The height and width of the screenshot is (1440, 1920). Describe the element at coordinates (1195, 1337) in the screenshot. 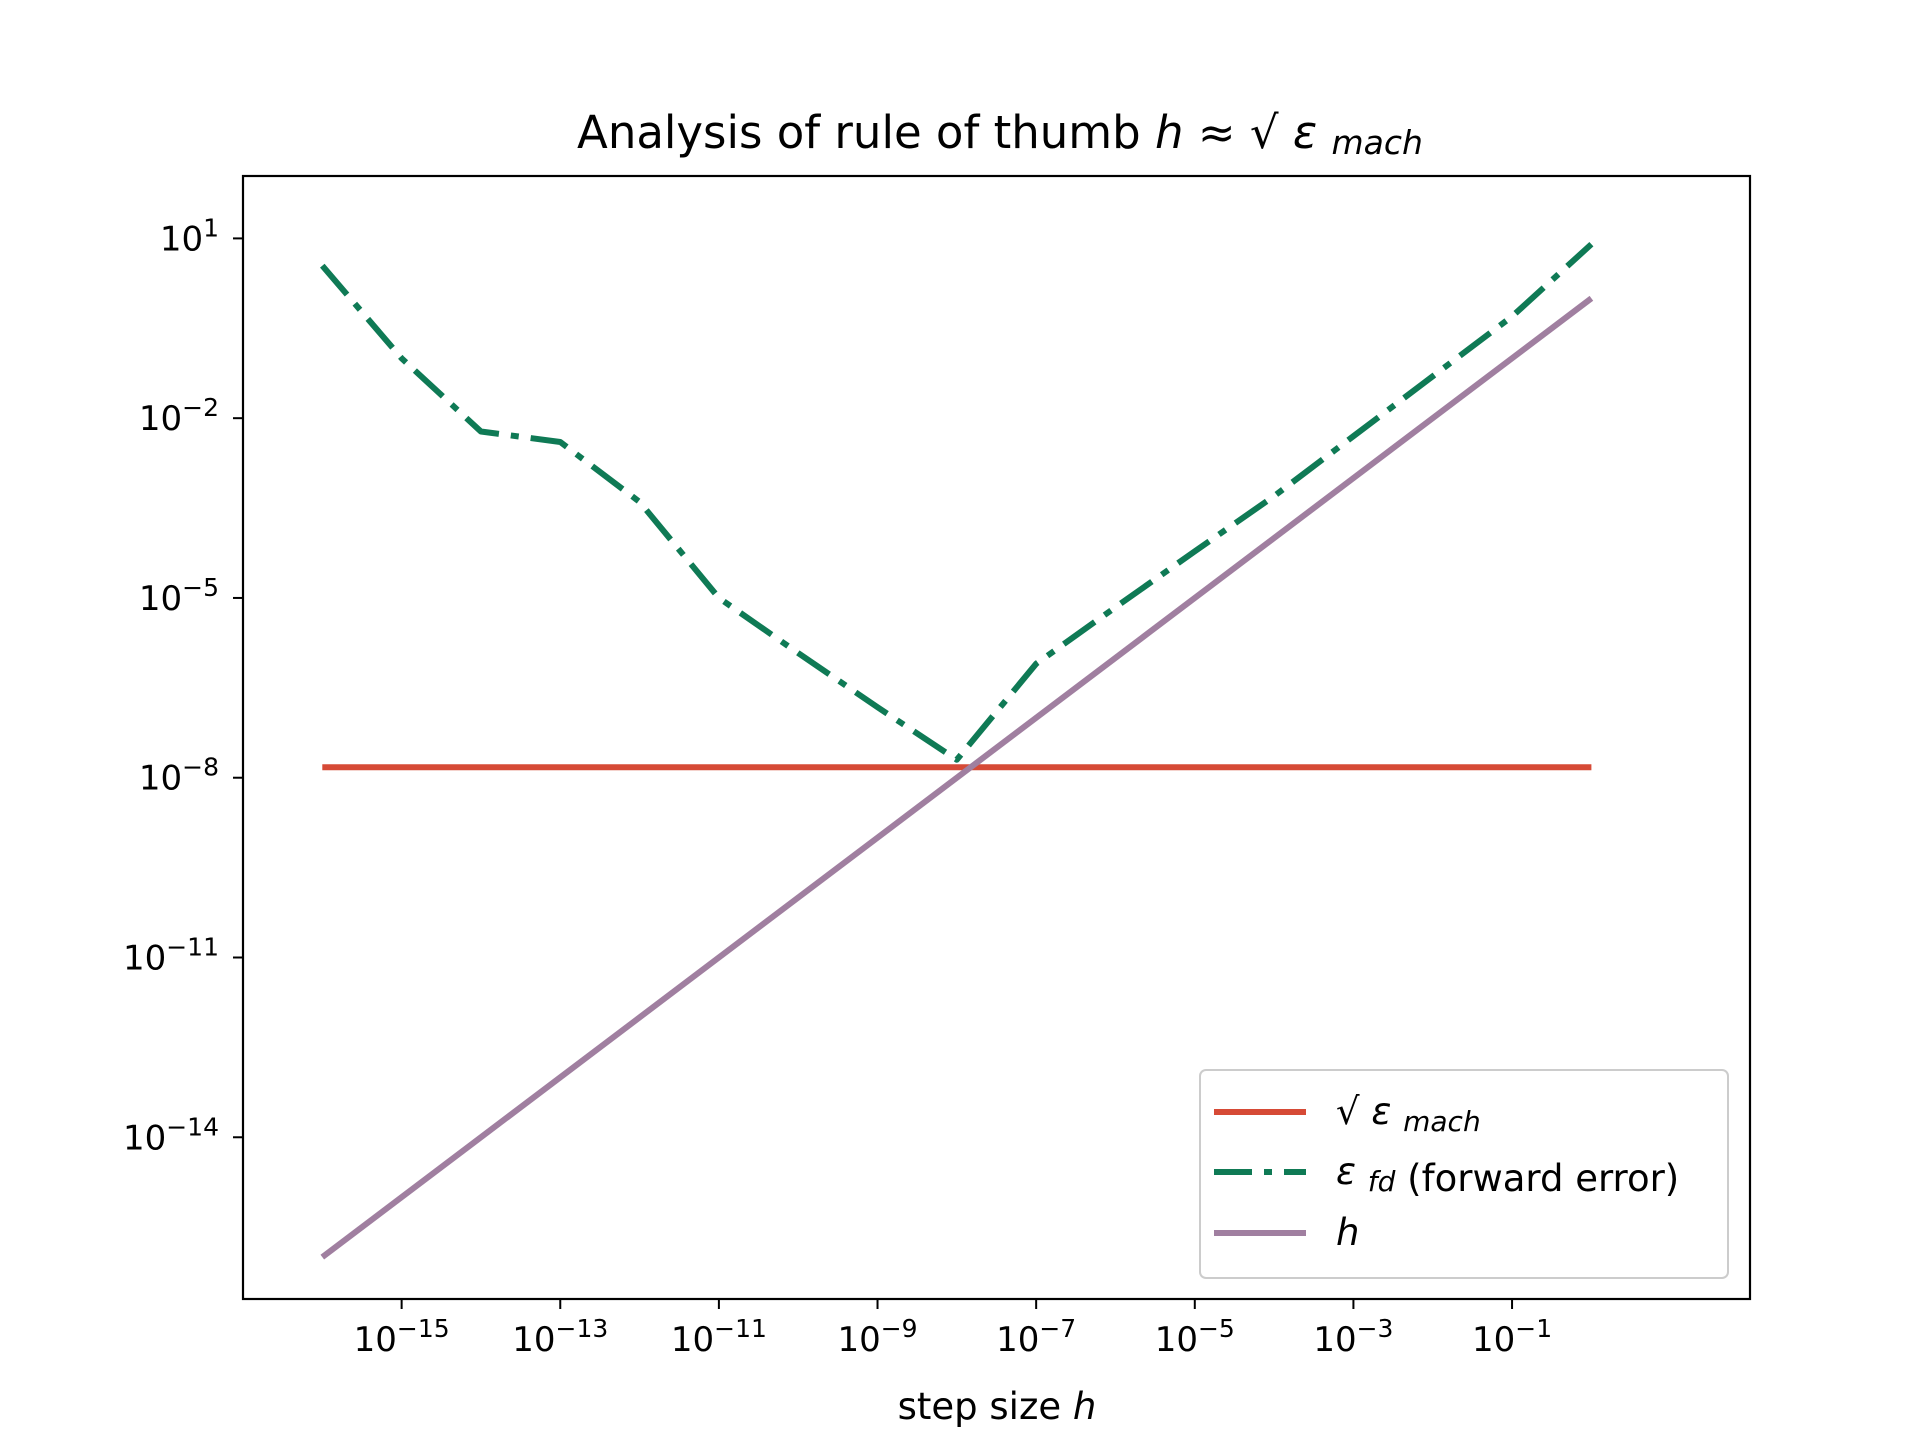

I see `x-tick-label: 10⁻⁵` at that location.